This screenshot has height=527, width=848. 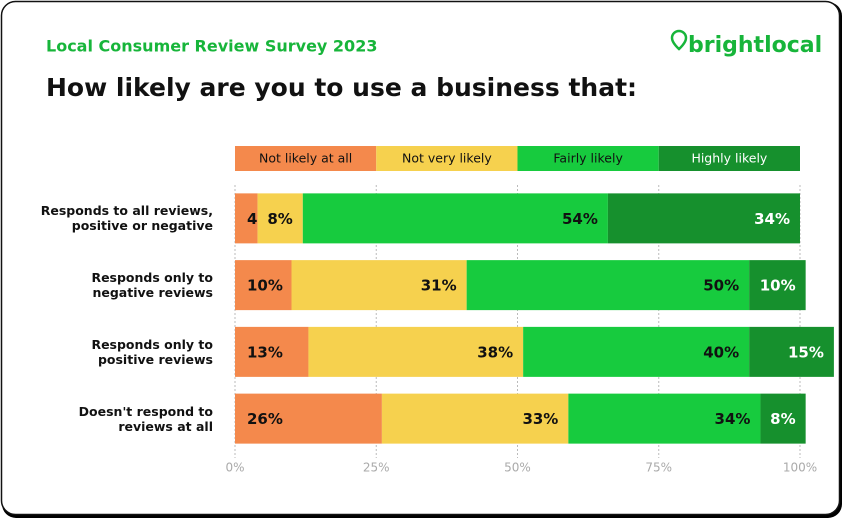 I want to click on data-label: 13%, so click(x=265, y=352).